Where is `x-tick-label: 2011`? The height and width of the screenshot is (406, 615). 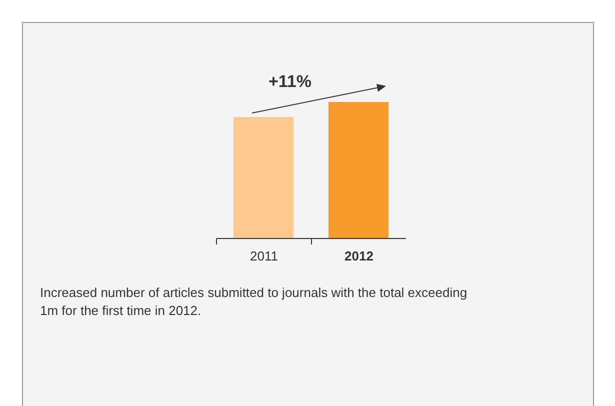
x-tick-label: 2011 is located at coordinates (264, 256).